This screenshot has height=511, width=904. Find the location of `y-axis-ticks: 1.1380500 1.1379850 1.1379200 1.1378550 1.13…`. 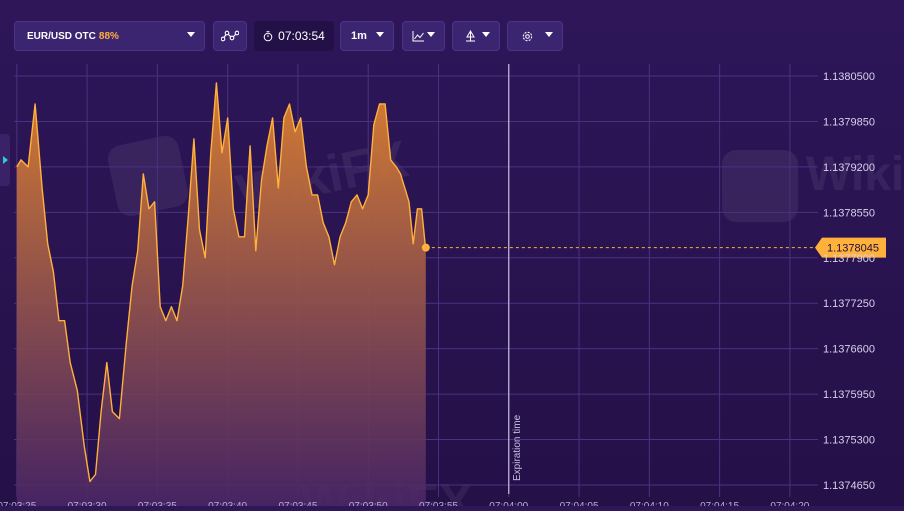

y-axis-ticks: 1.1380500 1.1379850 1.1379200 1.1378550 1.13… is located at coordinates (849, 281).